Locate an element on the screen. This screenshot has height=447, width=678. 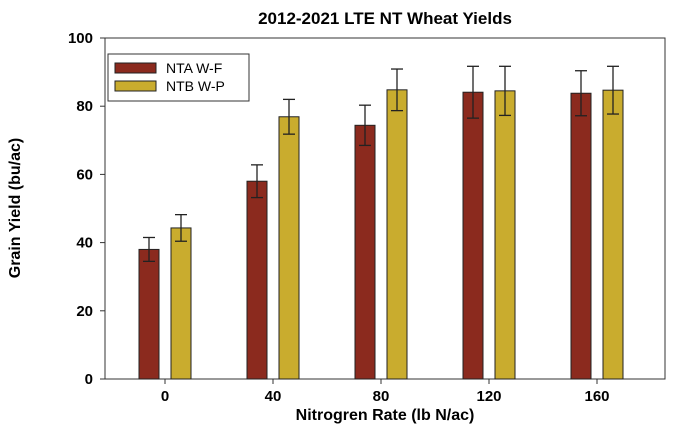
x-tick-label: 120 is located at coordinates (488, 396).